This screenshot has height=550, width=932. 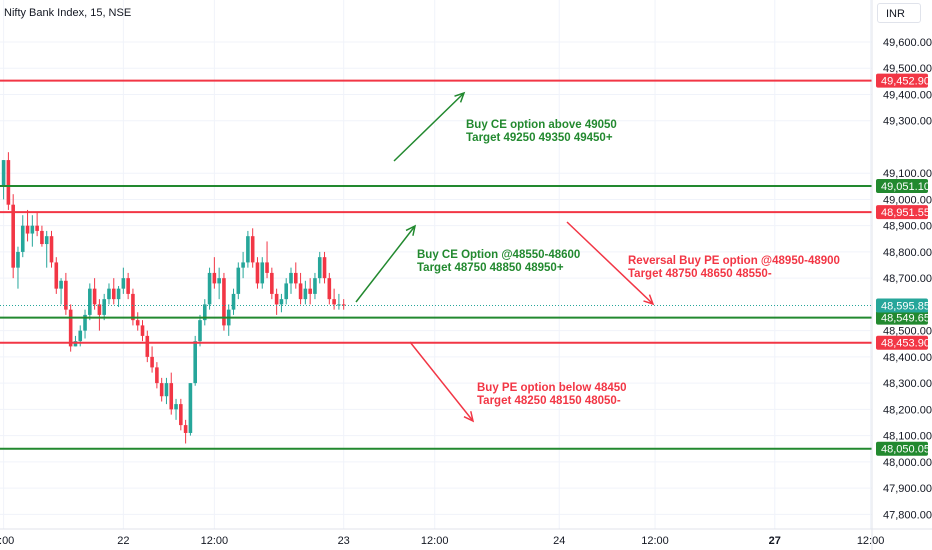 What do you see at coordinates (905, 450) in the screenshot?
I see `price-tag-label: 48,050.05` at bounding box center [905, 450].